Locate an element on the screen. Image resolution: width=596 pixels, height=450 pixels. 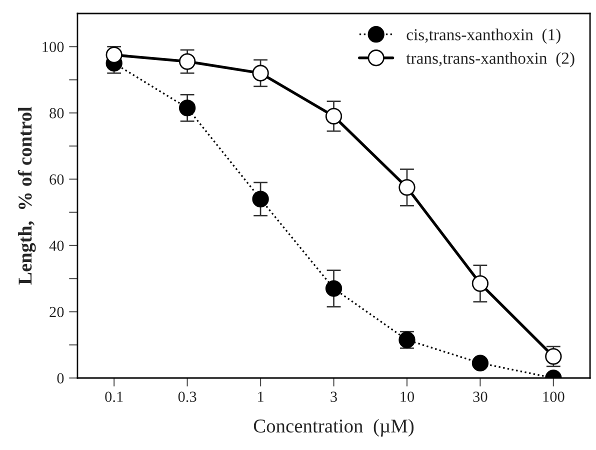
x-tick-label: 0.3 is located at coordinates (187, 397).